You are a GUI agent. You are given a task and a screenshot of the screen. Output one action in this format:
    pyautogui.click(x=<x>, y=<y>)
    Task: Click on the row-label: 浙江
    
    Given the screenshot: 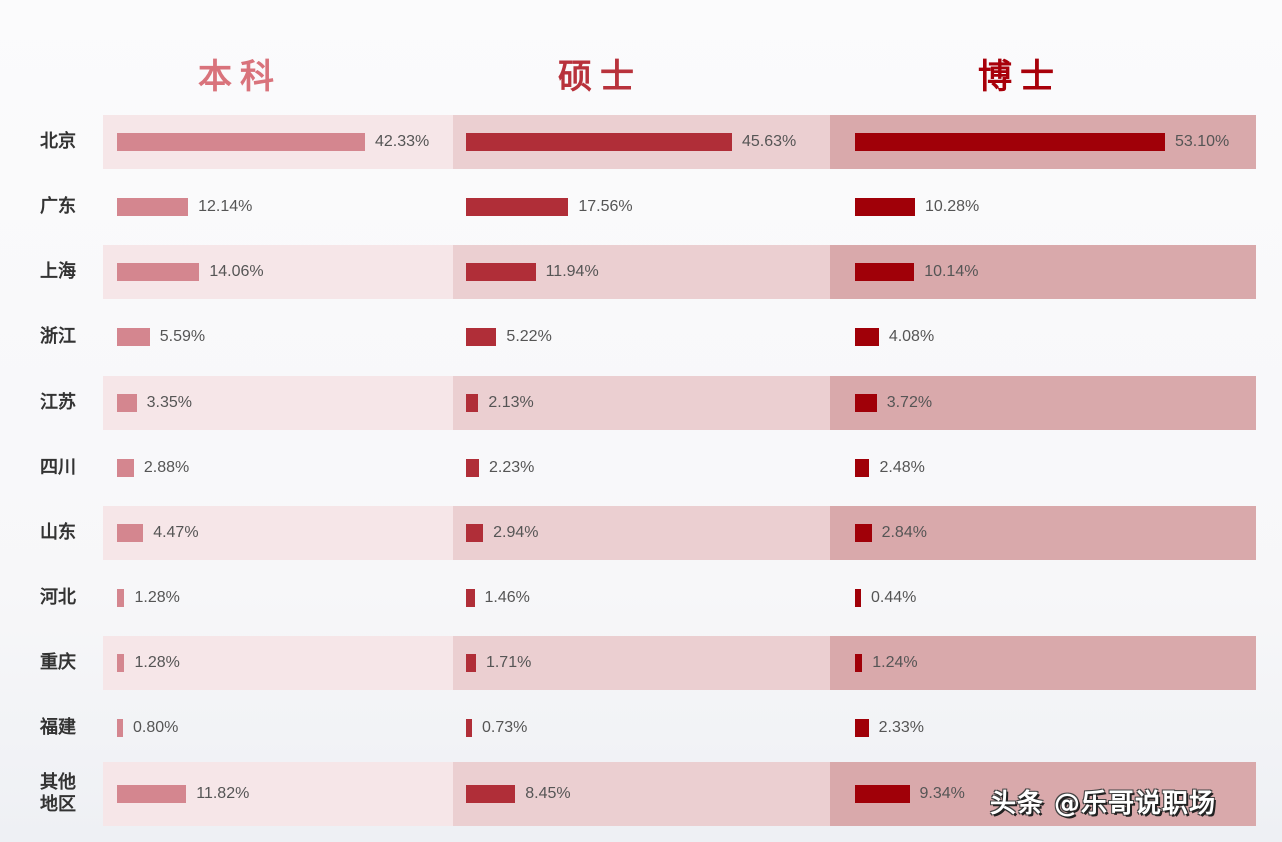 What is the action you would take?
    pyautogui.click(x=58, y=336)
    